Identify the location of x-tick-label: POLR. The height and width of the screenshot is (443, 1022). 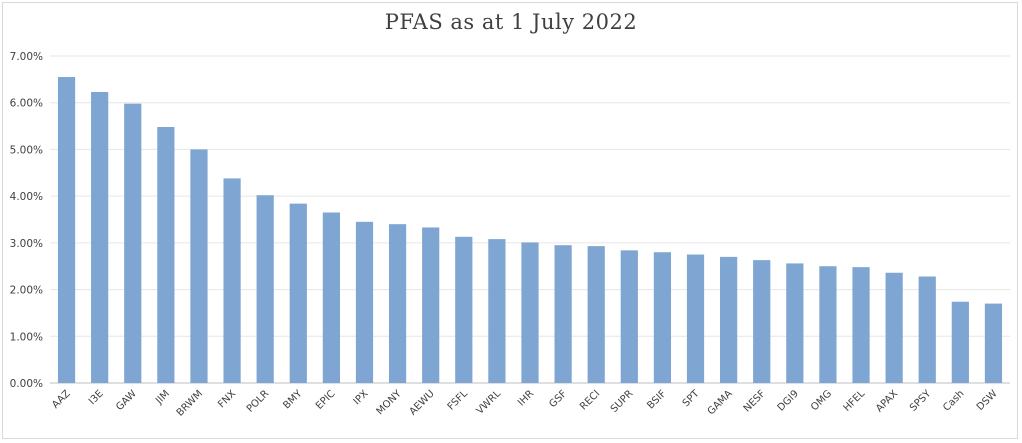
(258, 401).